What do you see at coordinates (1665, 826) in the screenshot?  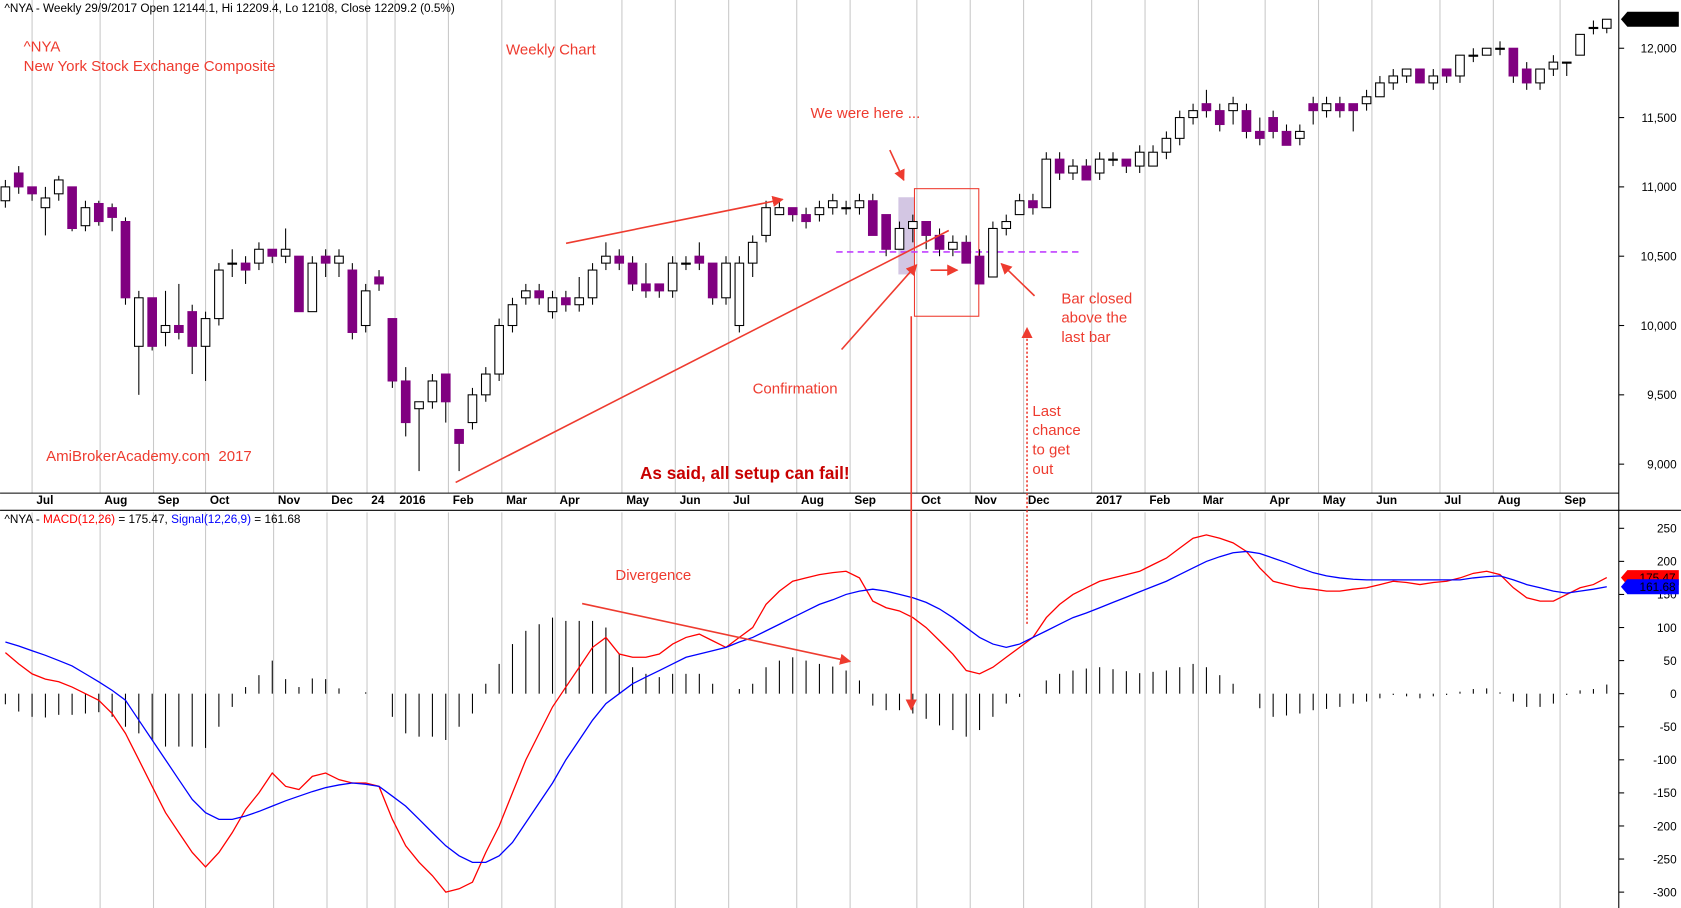 I see `y-tick-label: -200` at bounding box center [1665, 826].